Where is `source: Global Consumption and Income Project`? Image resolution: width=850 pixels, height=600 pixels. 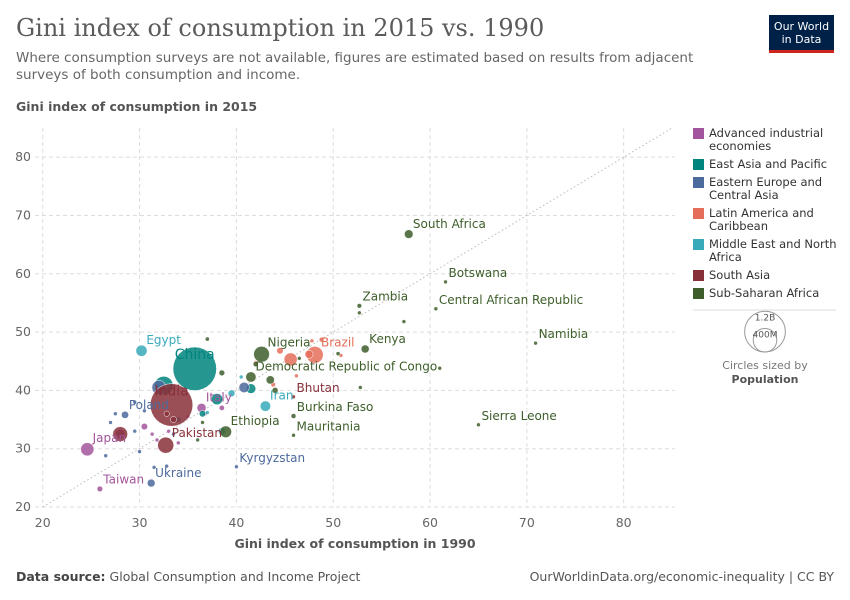
source: Global Consumption and Income Project is located at coordinates (235, 576).